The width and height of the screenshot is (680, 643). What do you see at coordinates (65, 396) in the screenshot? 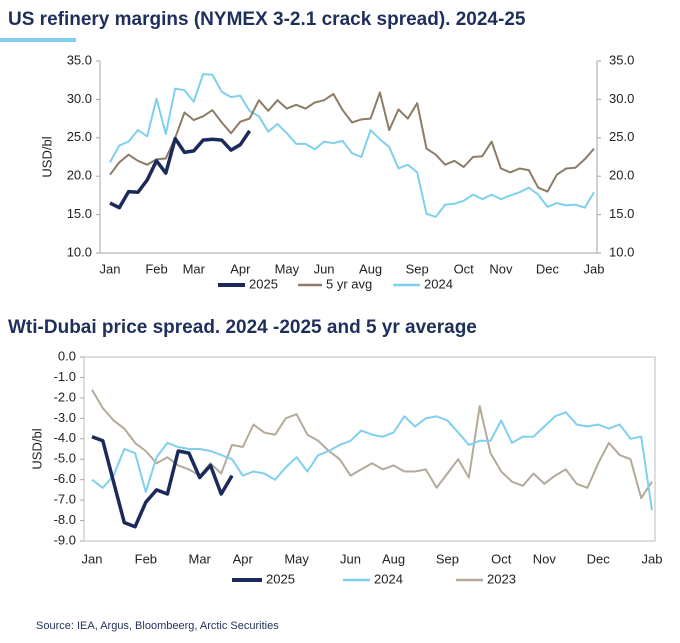
I see `y-tick-label: -2.0` at bounding box center [65, 396].